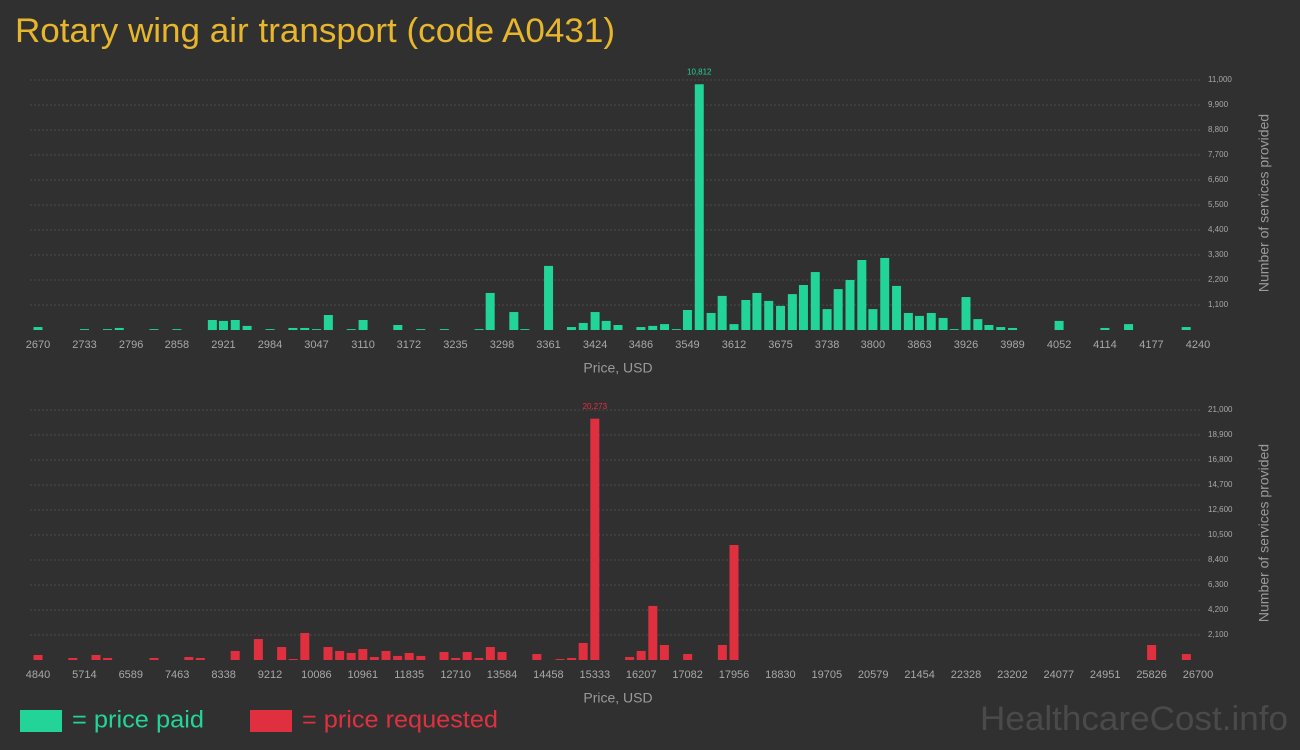  I want to click on y-tick-label: 7,700, so click(1218, 154).